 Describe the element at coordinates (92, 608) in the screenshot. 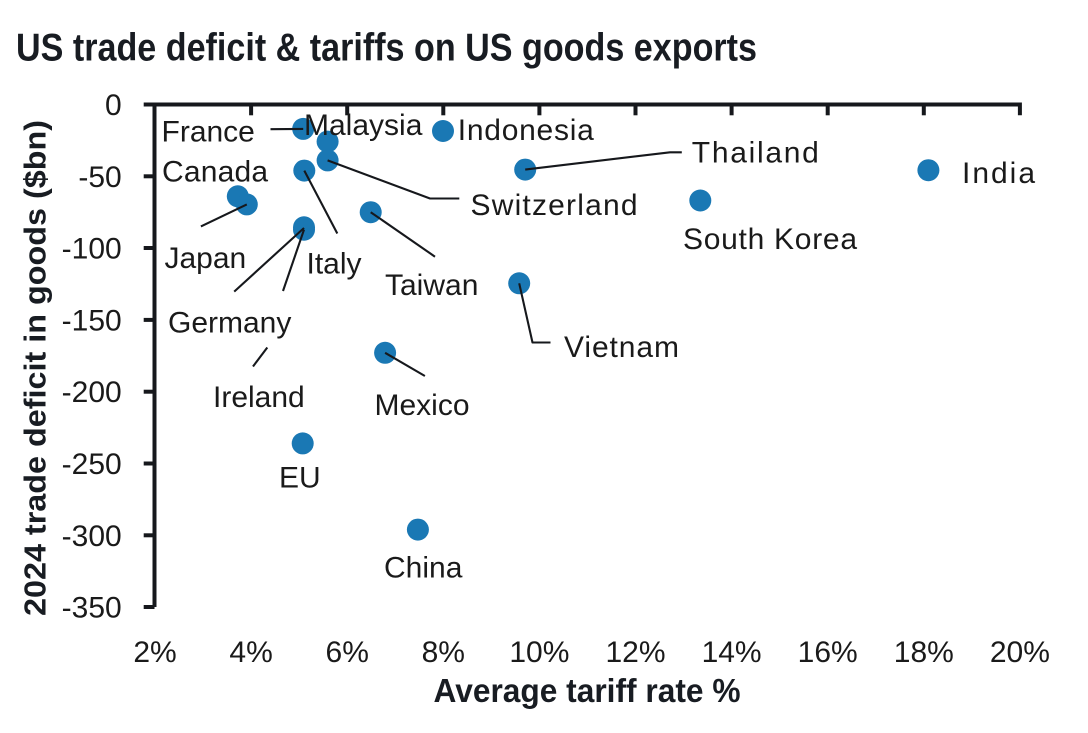

I see `svg-text: -350` at that location.